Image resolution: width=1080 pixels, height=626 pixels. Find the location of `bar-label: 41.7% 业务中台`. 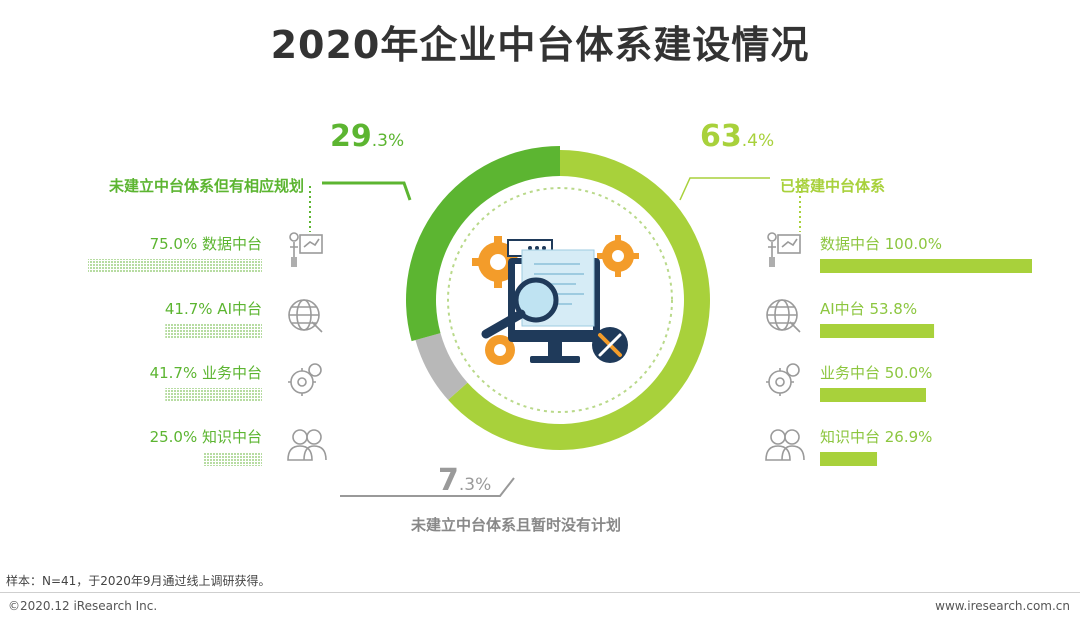

bar-label: 41.7% 业务中台 is located at coordinates (206, 373).